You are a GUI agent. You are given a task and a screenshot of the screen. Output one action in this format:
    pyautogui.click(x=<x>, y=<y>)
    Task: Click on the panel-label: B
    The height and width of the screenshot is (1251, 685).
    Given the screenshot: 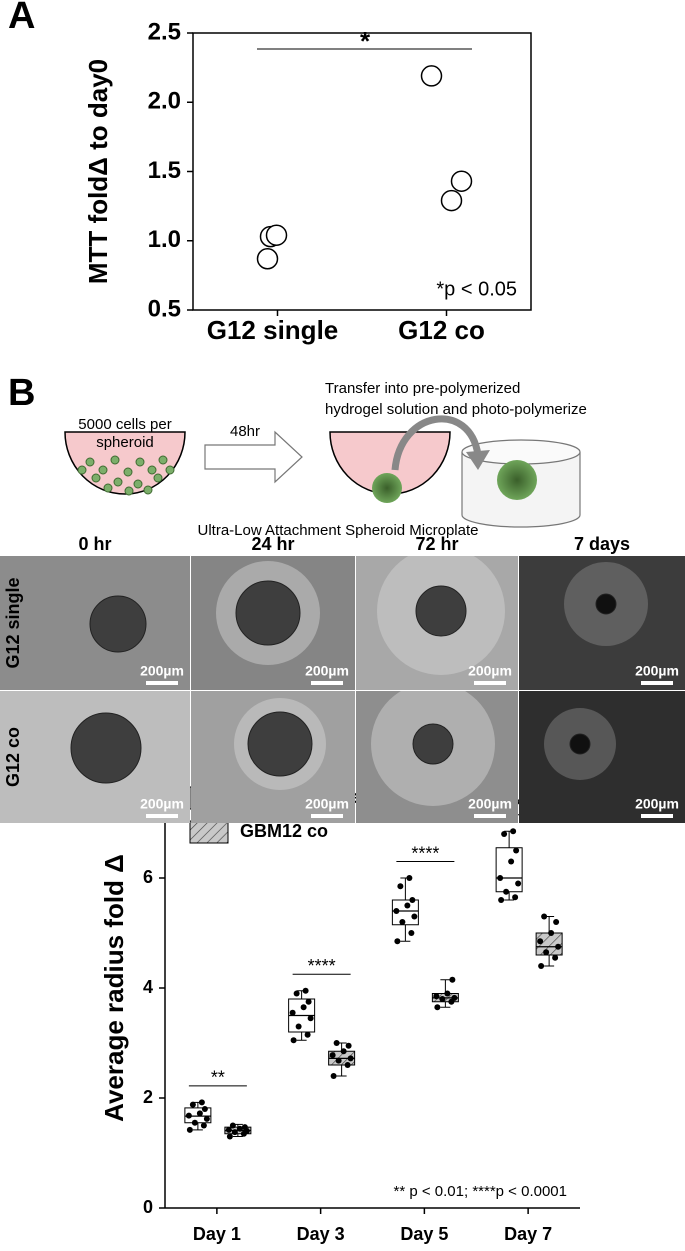 What is the action you would take?
    pyautogui.click(x=21, y=393)
    